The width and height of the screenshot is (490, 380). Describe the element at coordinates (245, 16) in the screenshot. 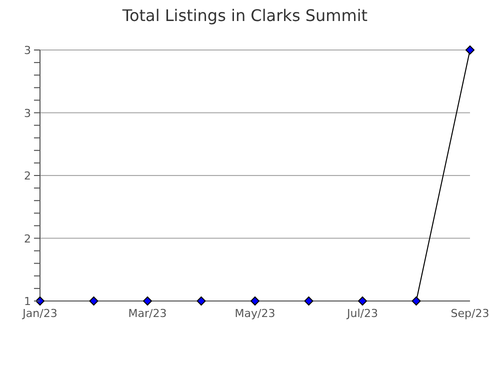

I see `chart-title: Total Listings in Clarks Summit` at that location.